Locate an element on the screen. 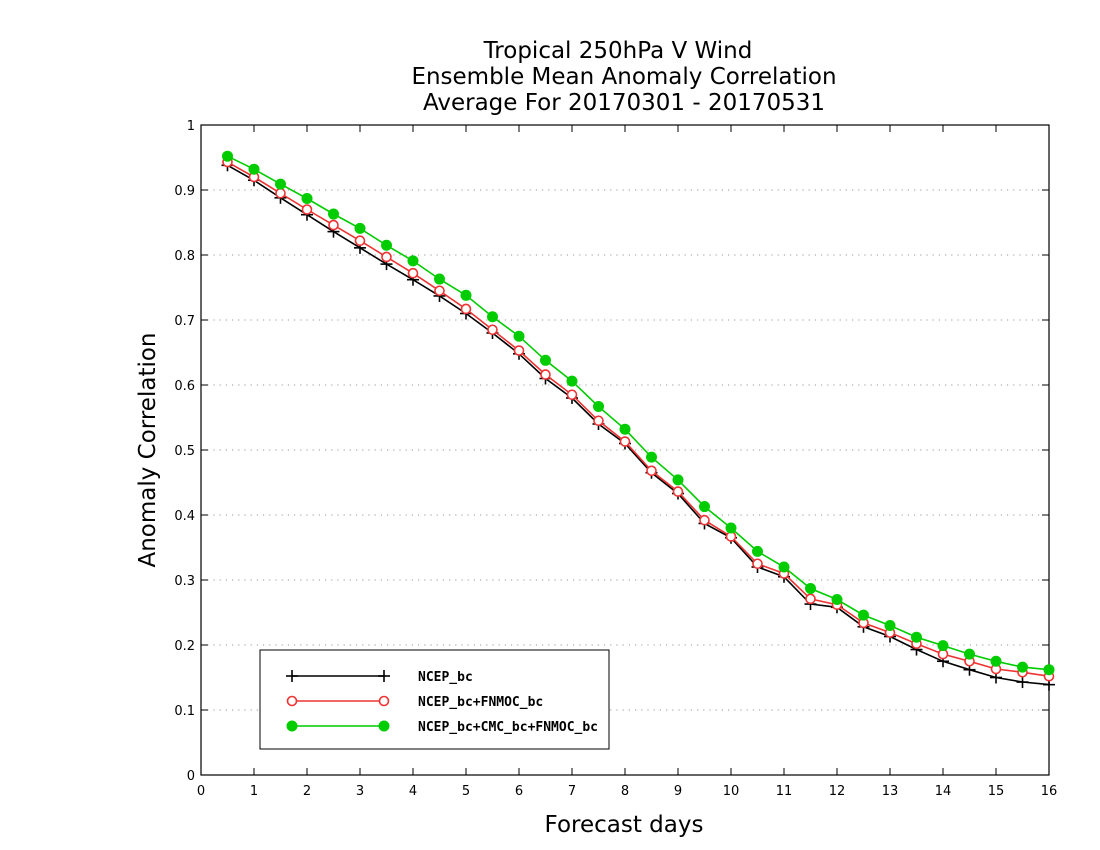  x-tick-label: 12 is located at coordinates (837, 791).